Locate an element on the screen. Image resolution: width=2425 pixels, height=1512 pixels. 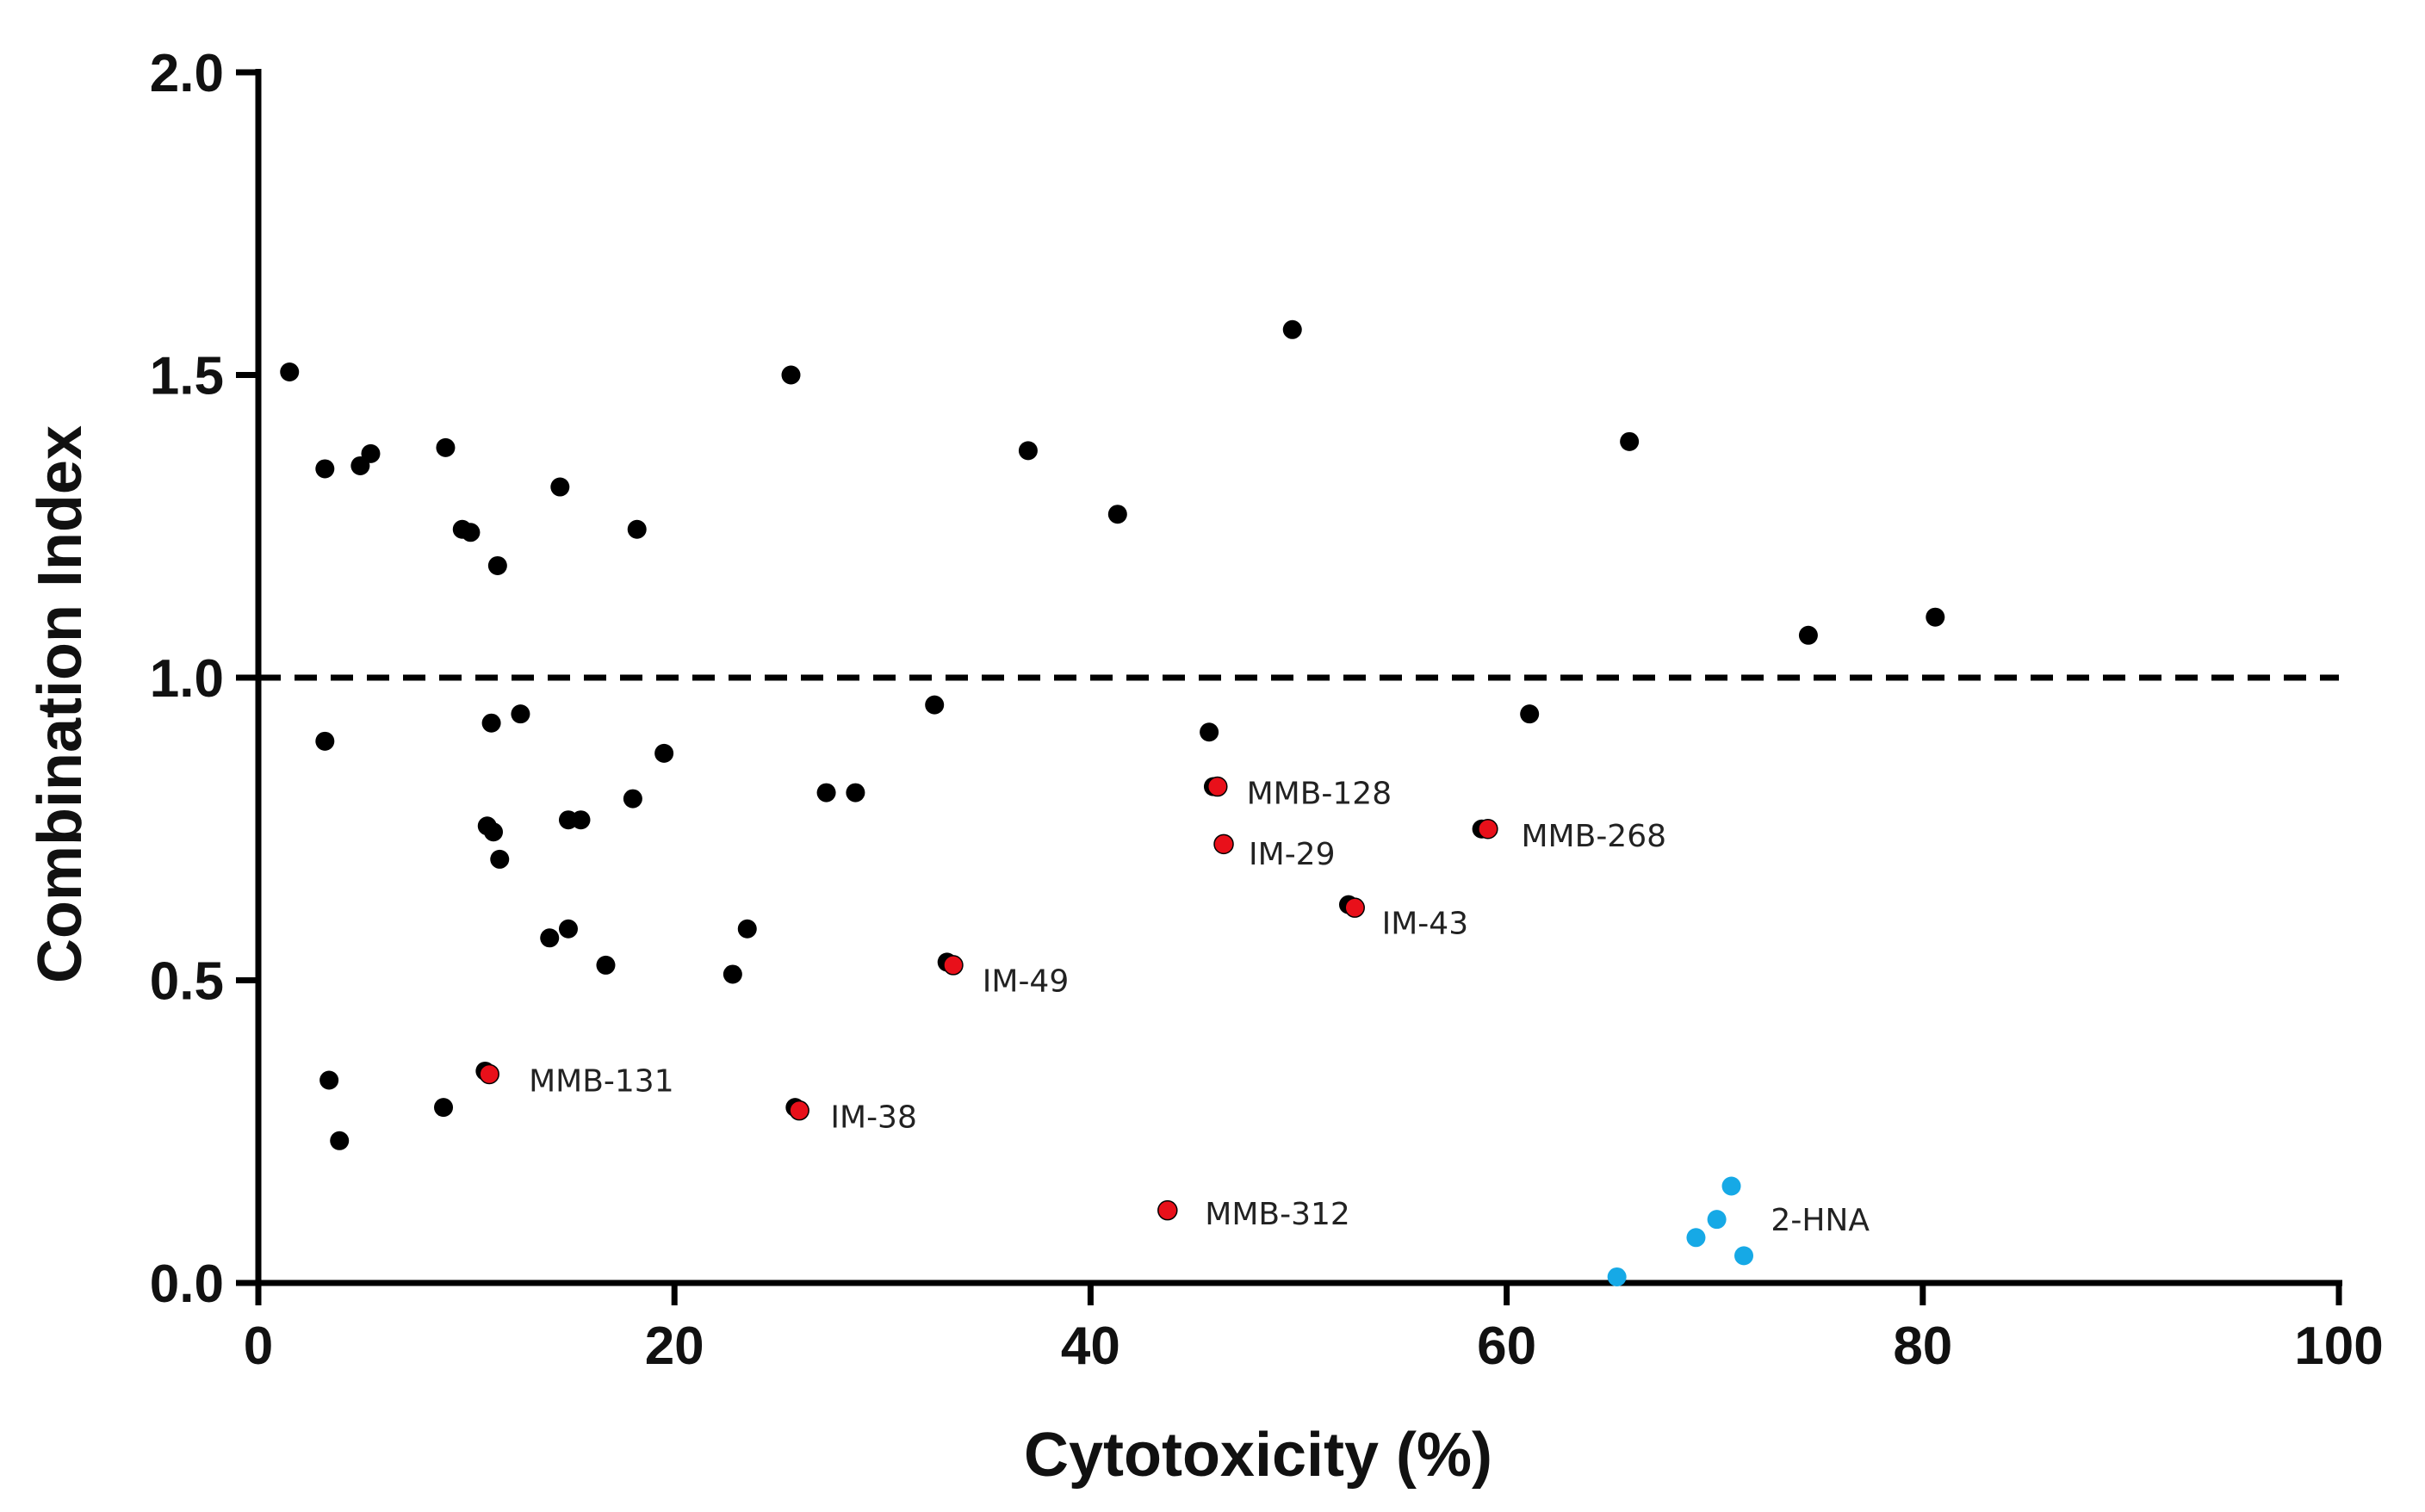
point-annotation: MMB-128 is located at coordinates (1320, 794).